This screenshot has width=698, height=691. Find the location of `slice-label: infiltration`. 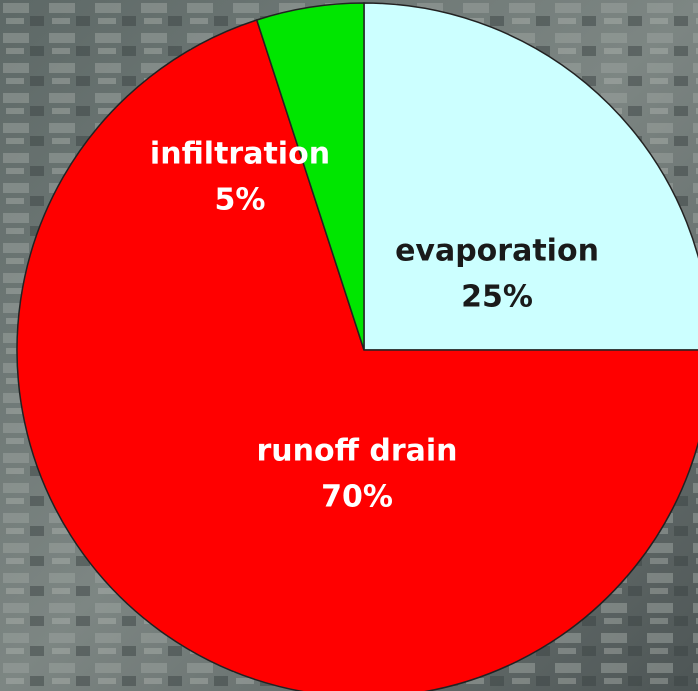

slice-label: infiltration is located at coordinates (240, 154).